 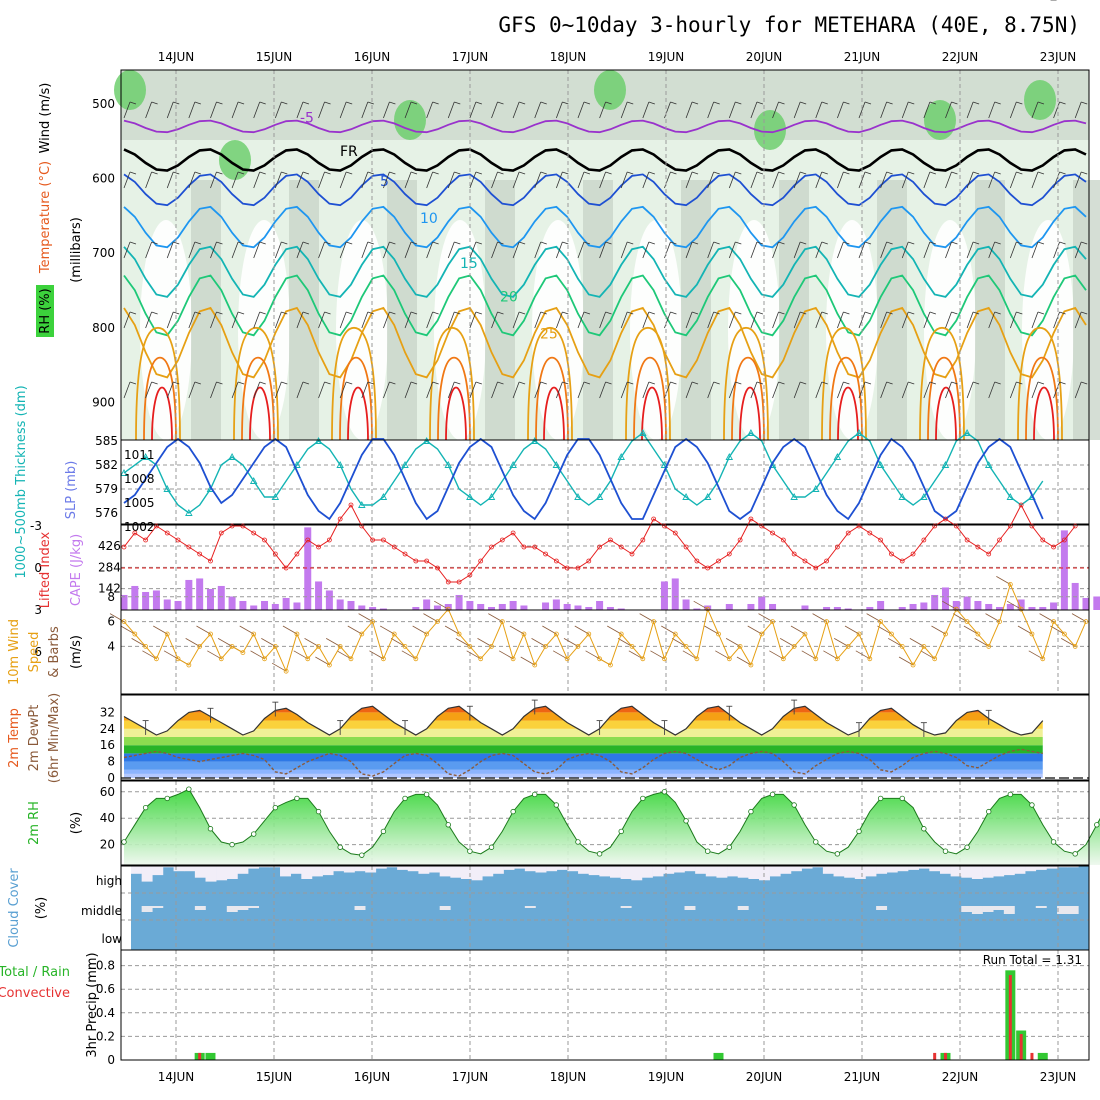 I want to click on temperature-label: Temperature (°C), so click(x=45, y=217).